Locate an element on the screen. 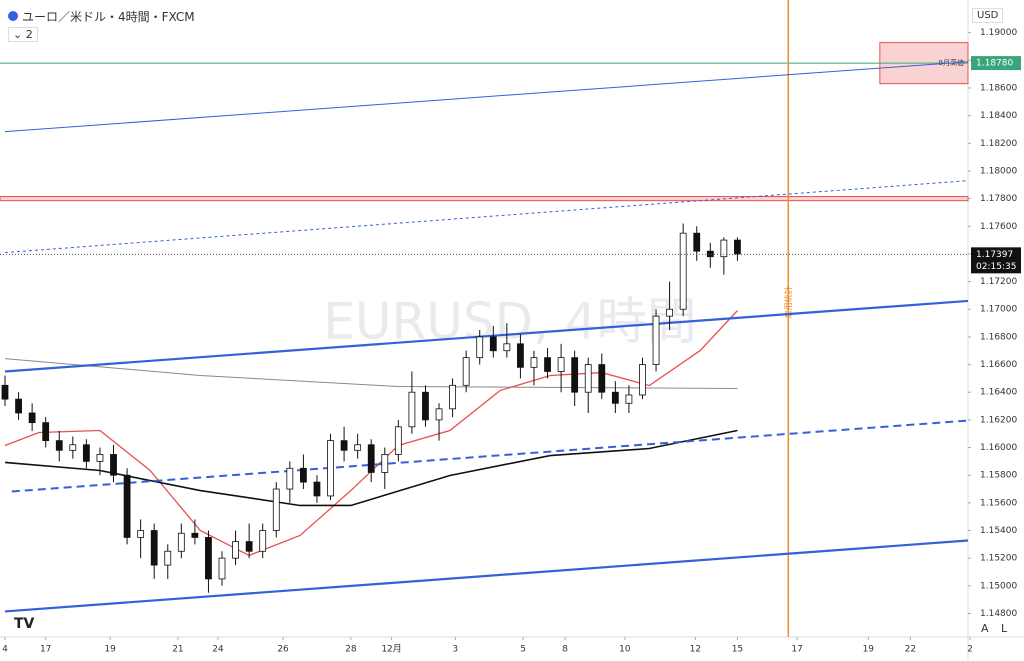  y-tick-label: 1.17600 is located at coordinates (998, 227).